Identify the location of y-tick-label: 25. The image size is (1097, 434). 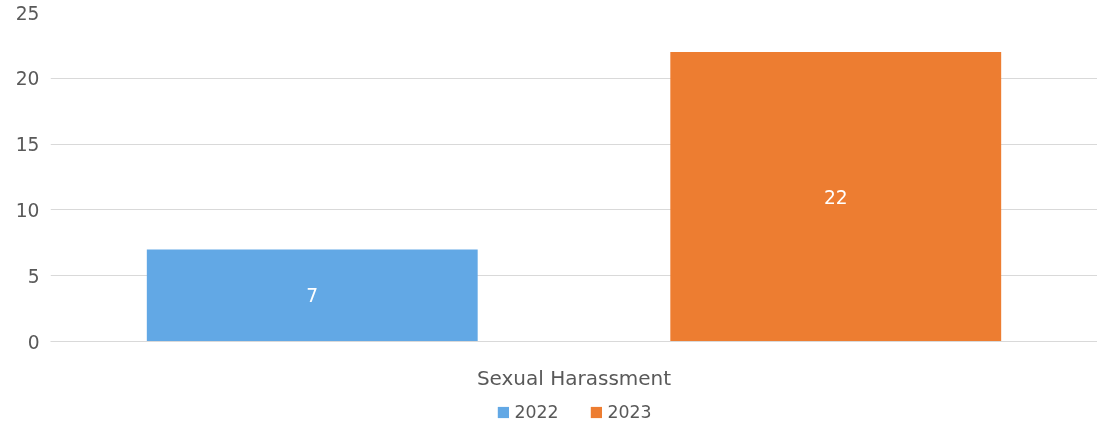
(27, 13).